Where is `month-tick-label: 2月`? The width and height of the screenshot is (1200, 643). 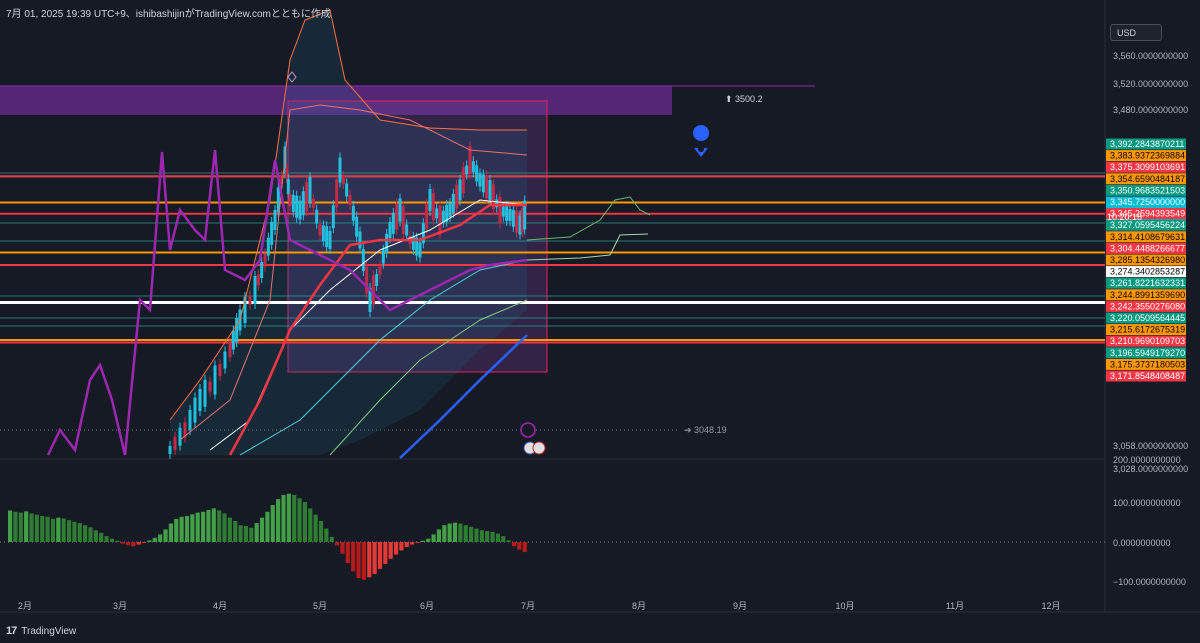 month-tick-label: 2月 is located at coordinates (25, 606).